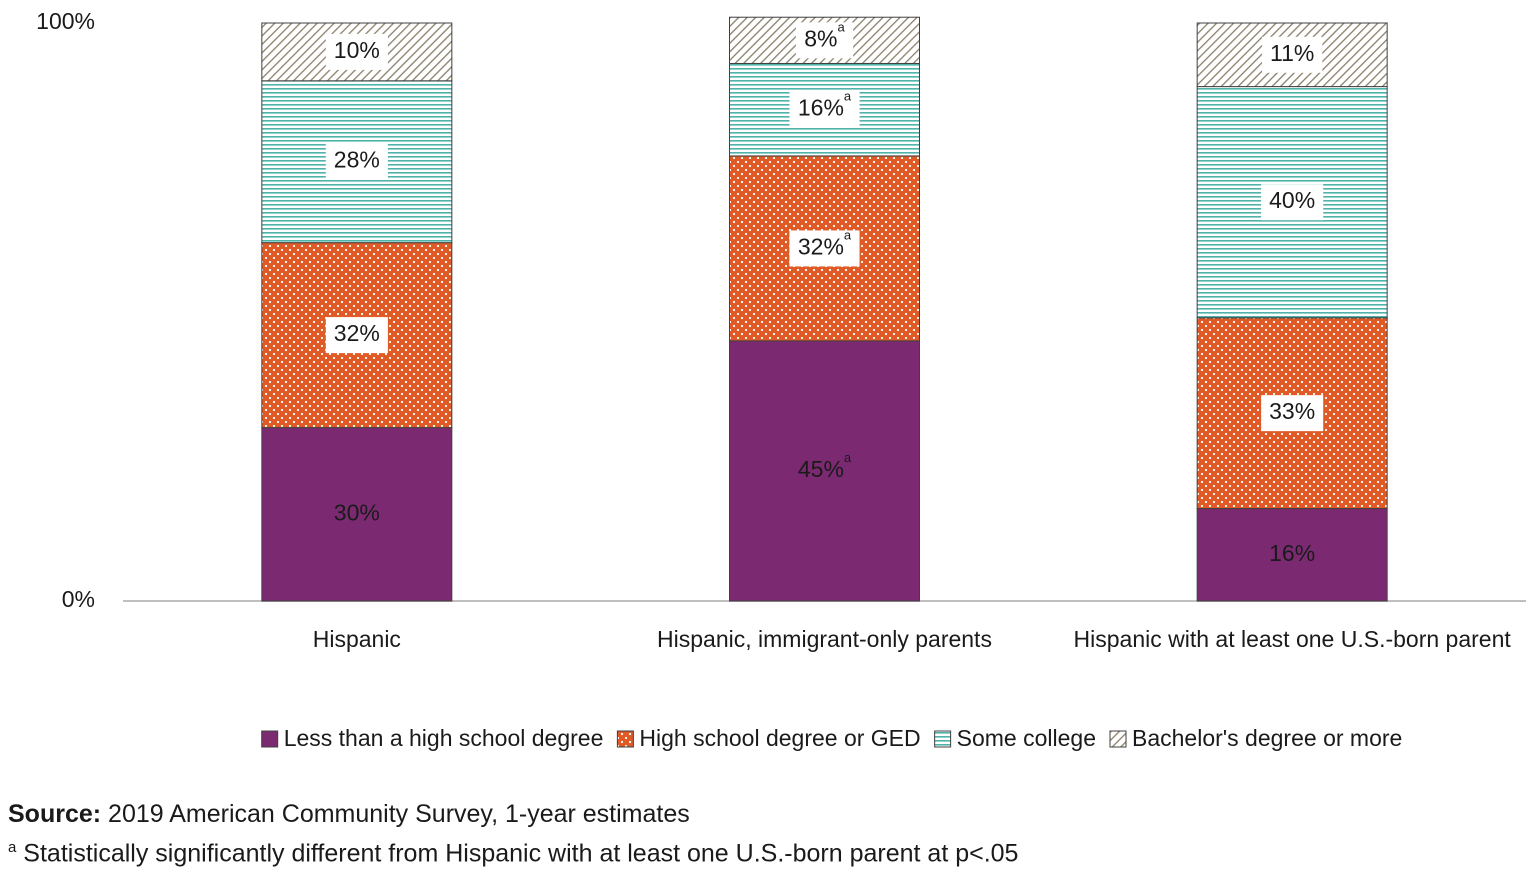  I want to click on value-label-text: 28%, so click(357, 160).